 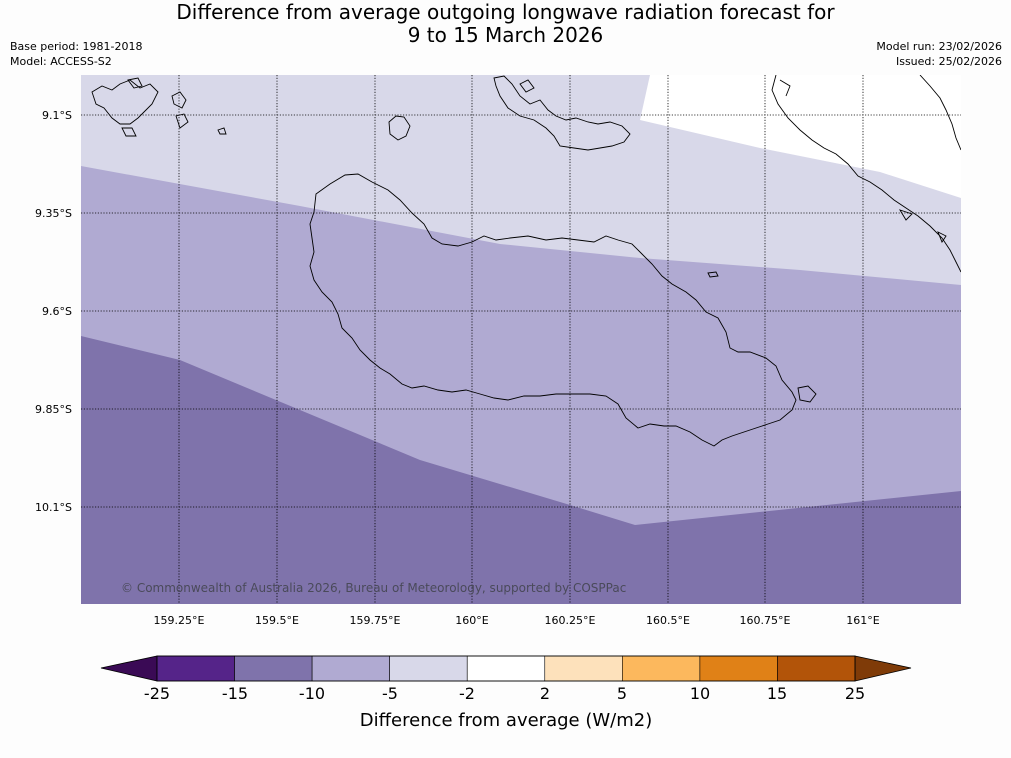 What do you see at coordinates (277, 620) in the screenshot?
I see `lon-label: 159.5°E` at bounding box center [277, 620].